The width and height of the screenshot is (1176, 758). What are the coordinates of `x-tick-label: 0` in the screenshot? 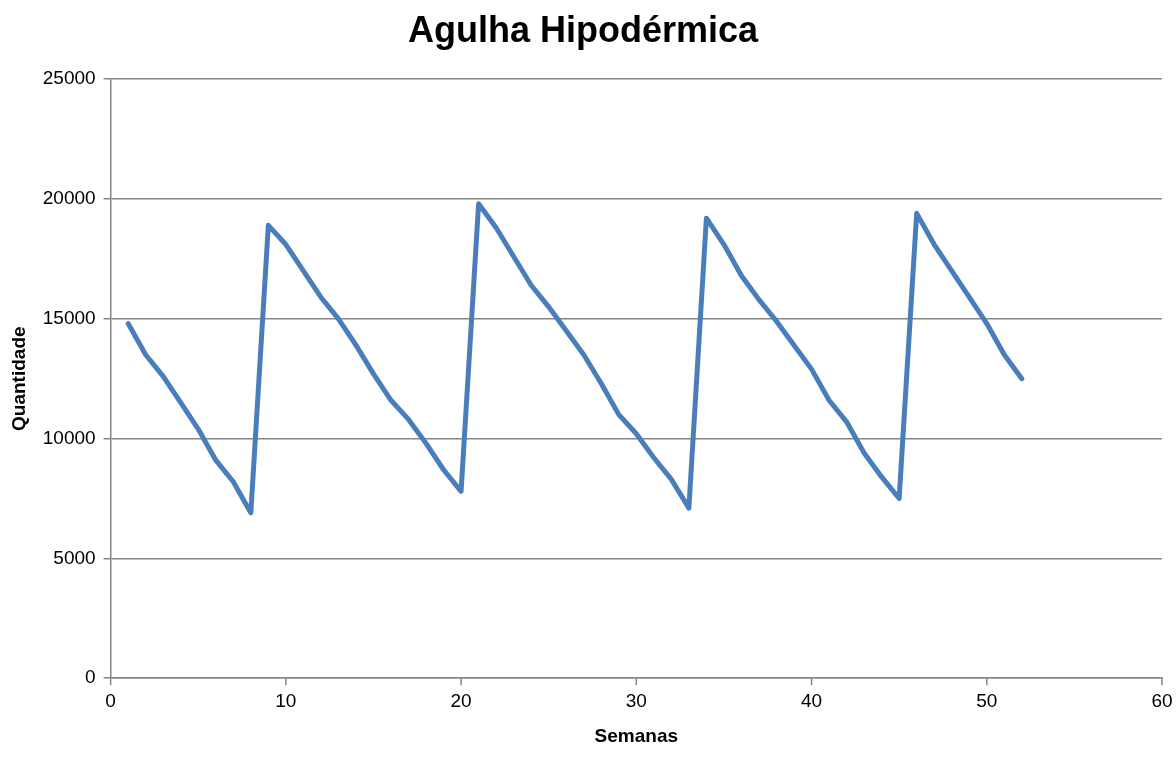 It's located at (110, 700).